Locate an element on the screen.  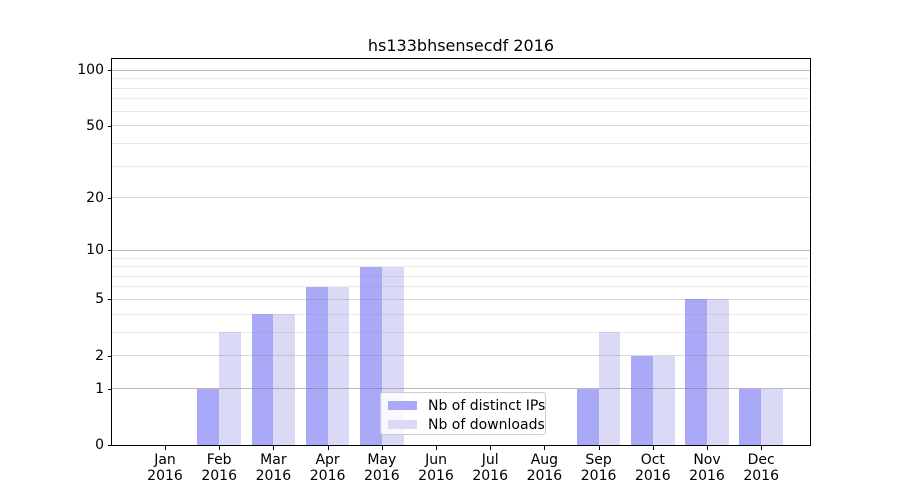
bar-nb-of-distinct-ips-mar is located at coordinates (262, 379).